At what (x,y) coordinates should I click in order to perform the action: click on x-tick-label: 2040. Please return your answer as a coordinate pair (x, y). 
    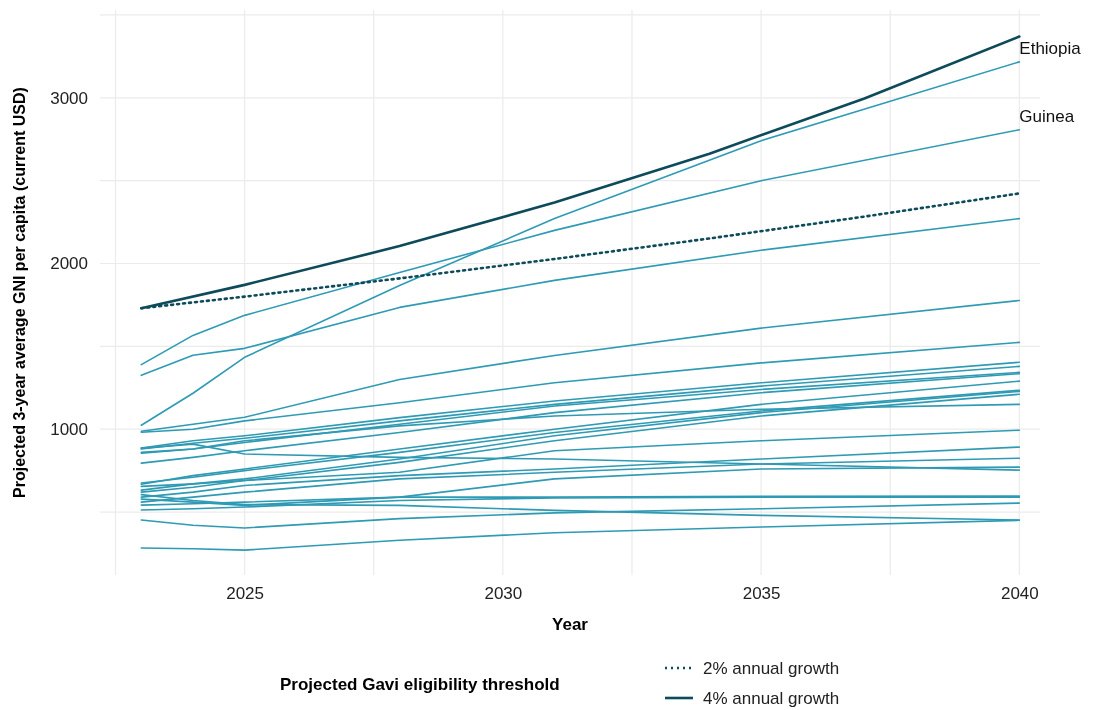
    Looking at the image, I should click on (1019, 594).